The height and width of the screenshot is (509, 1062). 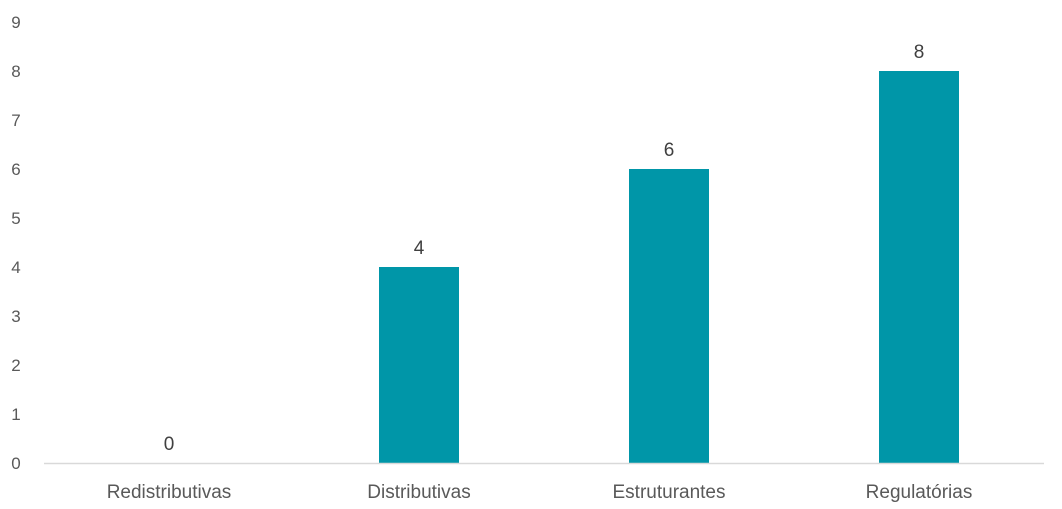 What do you see at coordinates (15, 316) in the screenshot?
I see `y-tick-label: 3` at bounding box center [15, 316].